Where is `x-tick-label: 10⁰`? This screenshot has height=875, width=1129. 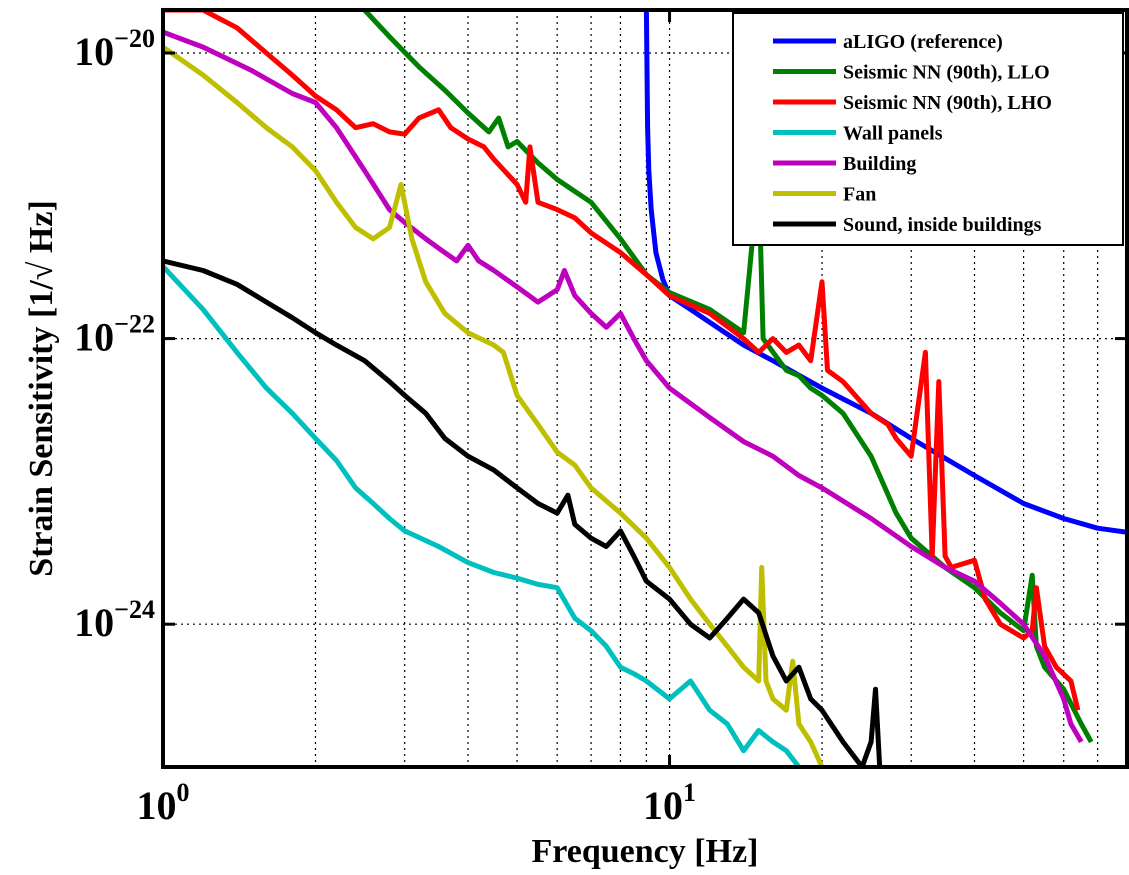 x-tick-label: 10⁰ is located at coordinates (163, 803).